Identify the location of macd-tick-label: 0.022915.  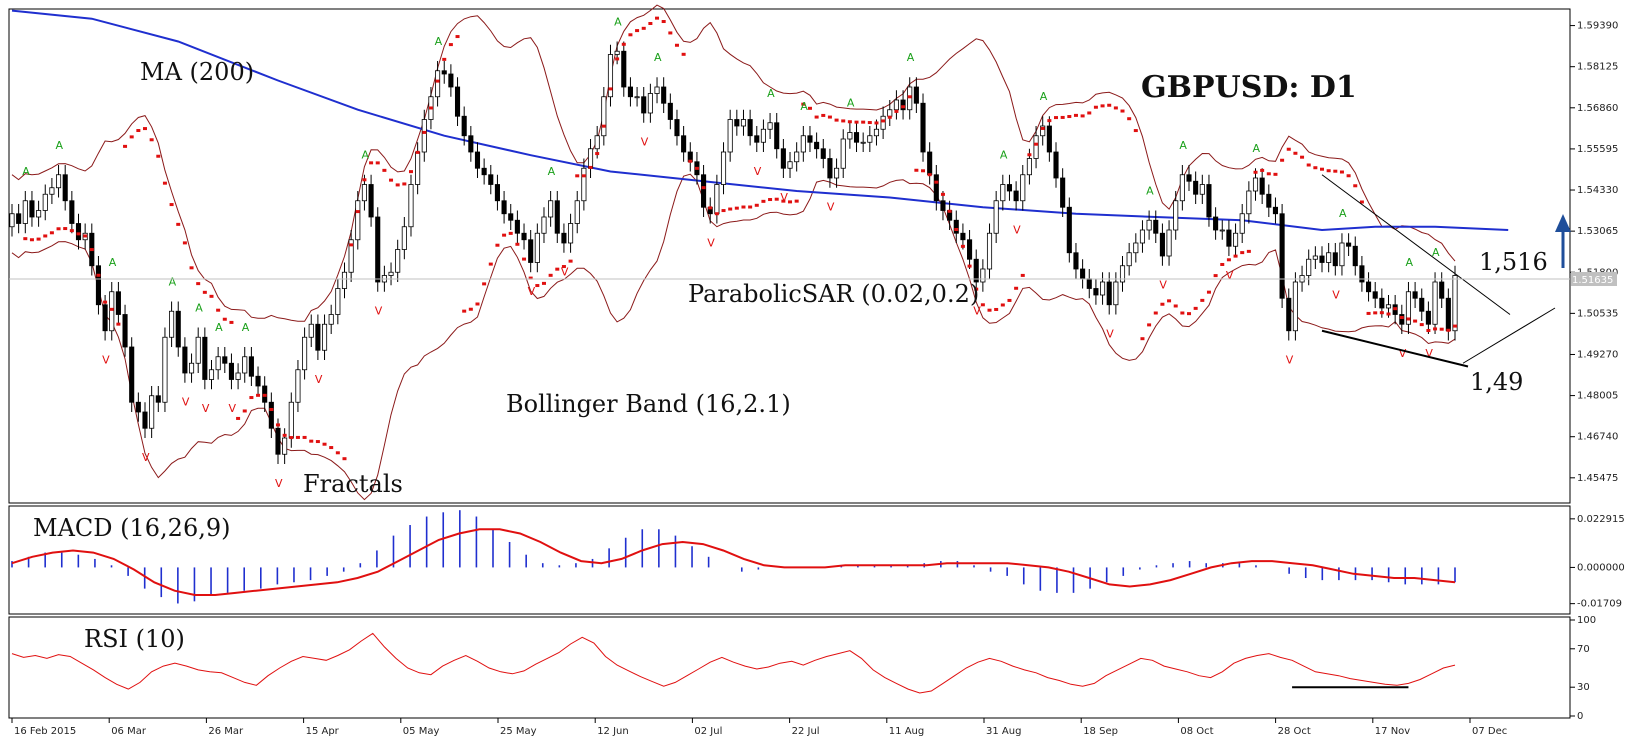
(1601, 519).